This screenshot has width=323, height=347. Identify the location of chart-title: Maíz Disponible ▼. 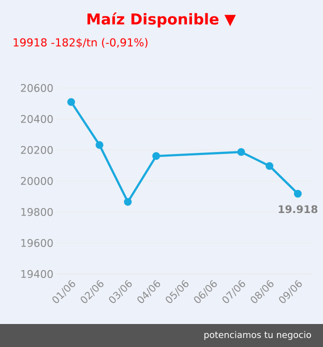
(161, 20).